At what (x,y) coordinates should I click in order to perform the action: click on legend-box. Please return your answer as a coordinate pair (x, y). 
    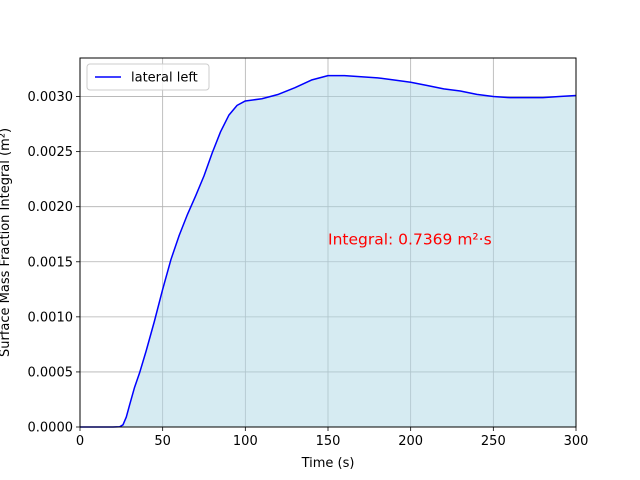
    Looking at the image, I should click on (148, 77).